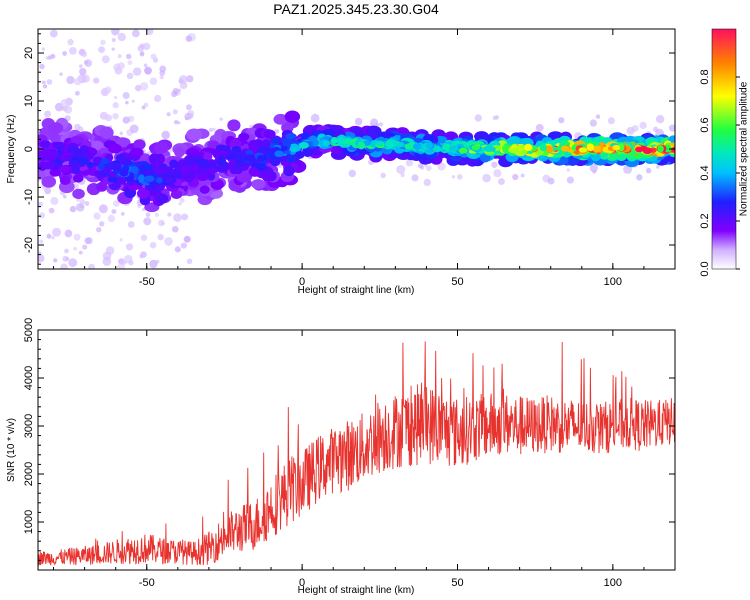 This screenshot has height=600, width=750. I want to click on snr-x-tick-label: 50, so click(457, 583).